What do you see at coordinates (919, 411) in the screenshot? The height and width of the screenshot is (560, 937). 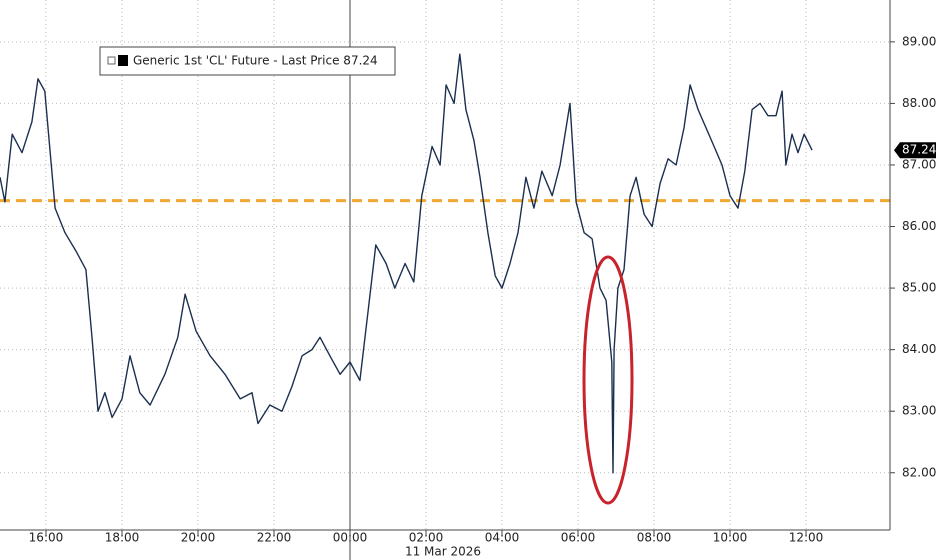 I see `y-tick-label: 83.00` at bounding box center [919, 411].